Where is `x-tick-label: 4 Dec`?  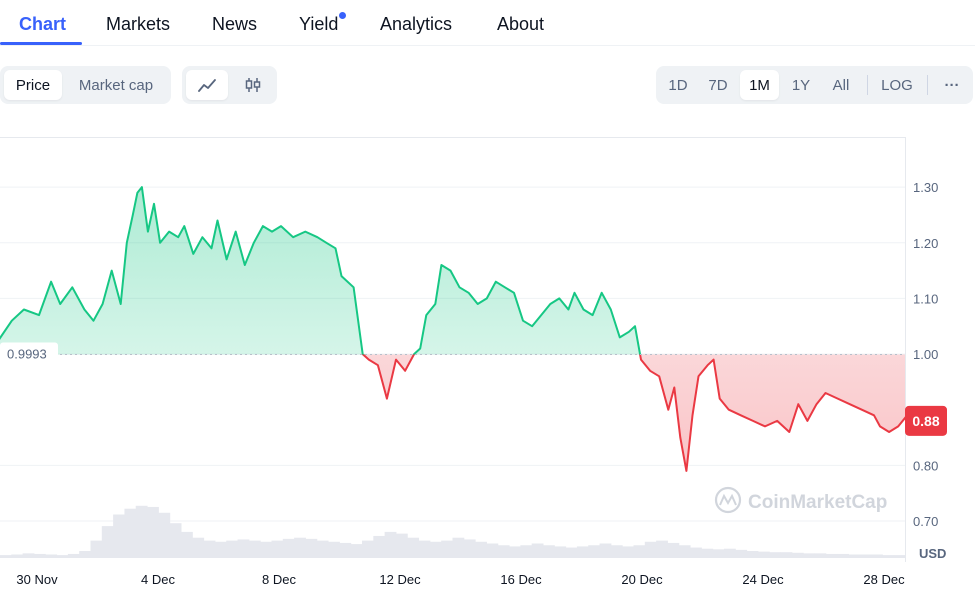
x-tick-label: 4 Dec is located at coordinates (158, 579).